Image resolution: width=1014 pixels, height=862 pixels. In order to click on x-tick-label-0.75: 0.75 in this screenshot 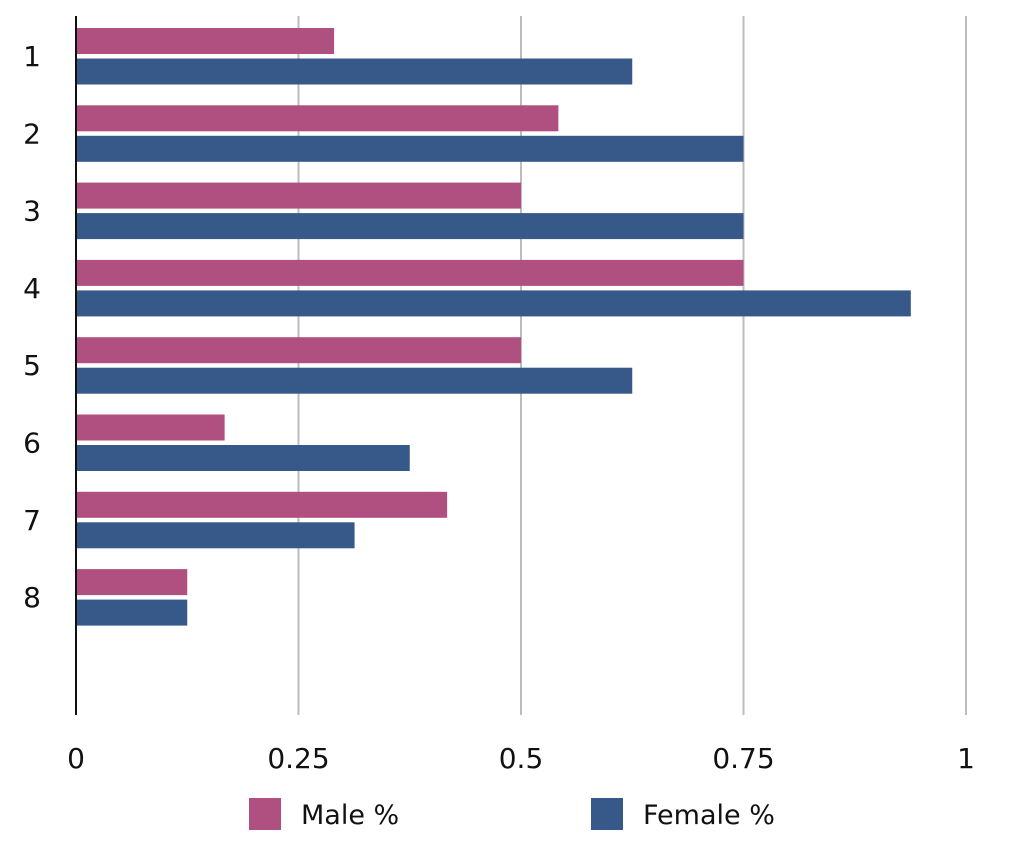, I will do `click(743, 758)`.